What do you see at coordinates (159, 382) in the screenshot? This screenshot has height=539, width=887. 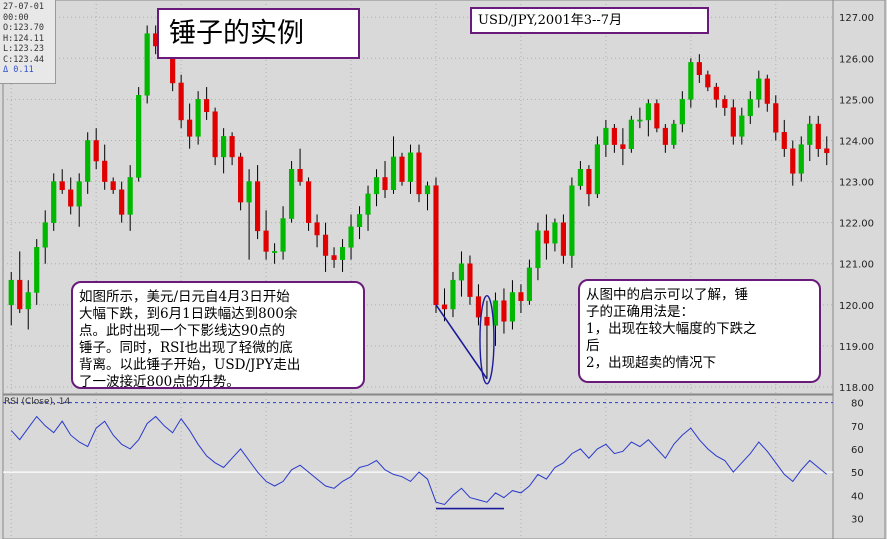 I see `annotation-left-line: 了一波接近800点的升势。` at bounding box center [159, 382].